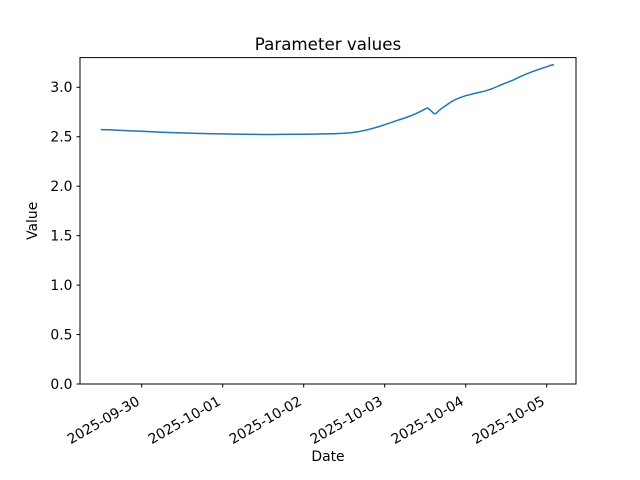  I want to click on y-axis-ticks: 0.0 0.5 1.0 1.5 2.0 2.5 3.0, so click(65, 236).